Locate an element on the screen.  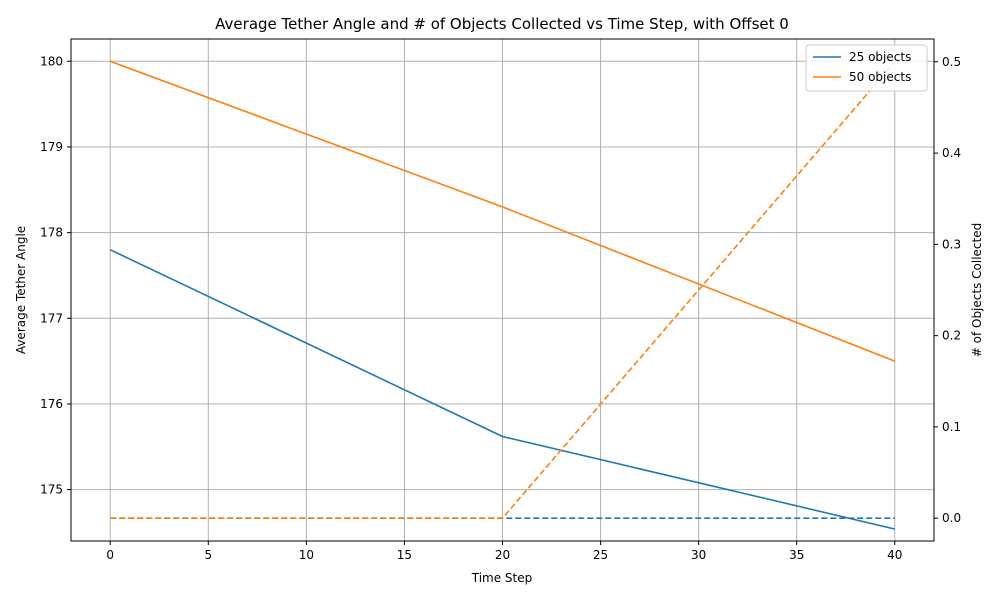
y2-tick-label: 0.4 is located at coordinates (951, 153).